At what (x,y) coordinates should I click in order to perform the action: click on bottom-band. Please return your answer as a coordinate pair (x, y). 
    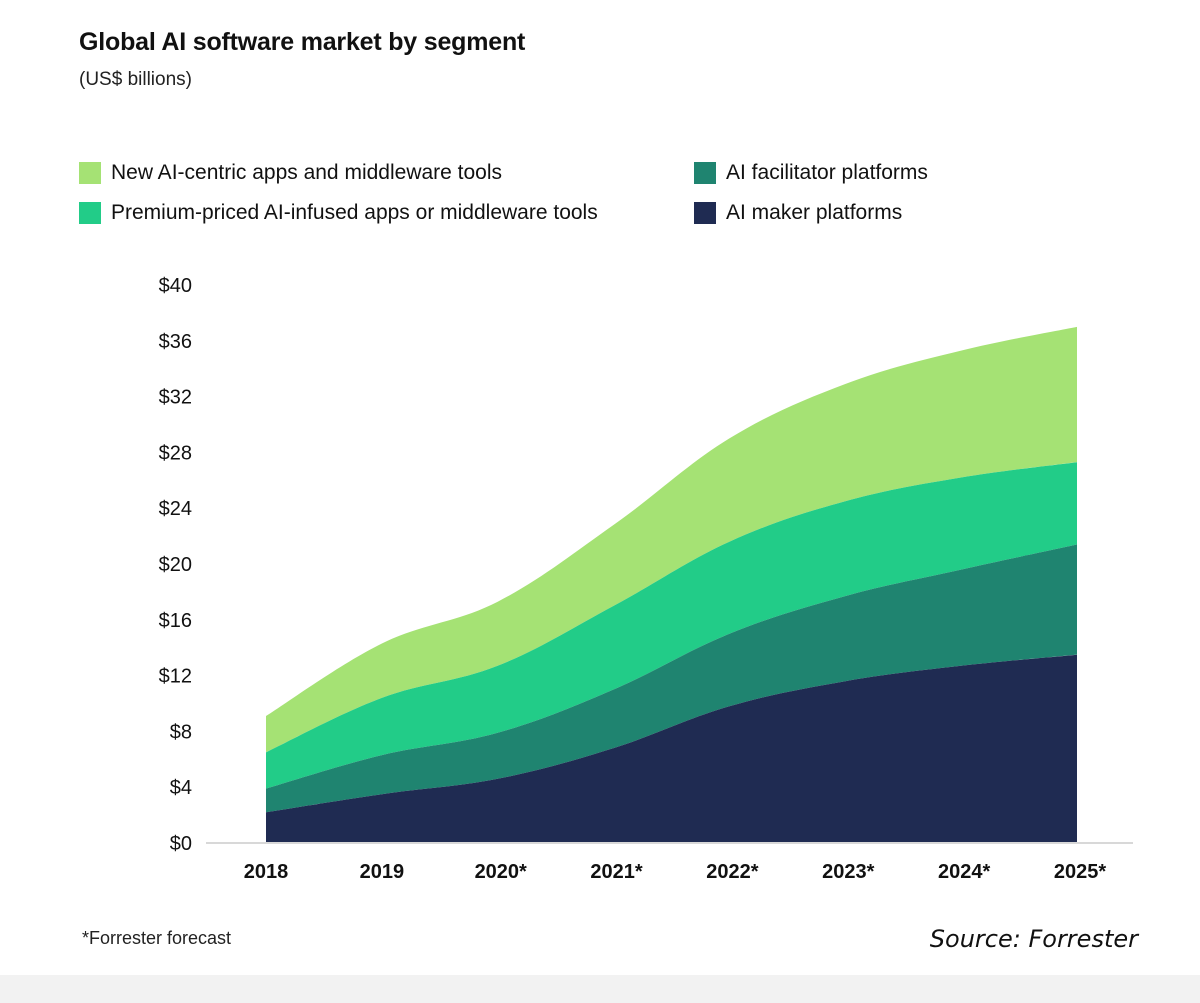
    Looking at the image, I should click on (600, 989).